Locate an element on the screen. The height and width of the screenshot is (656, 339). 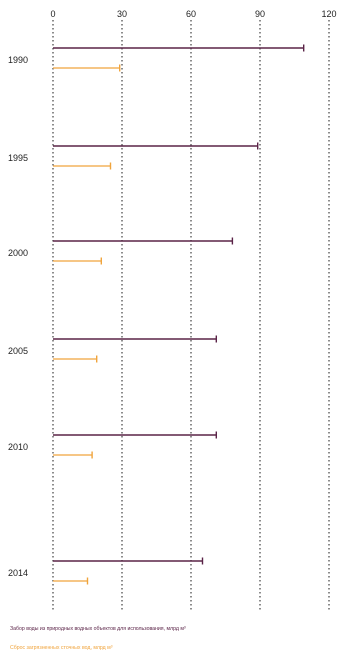
category-label-2000: 2000 is located at coordinates (18, 253).